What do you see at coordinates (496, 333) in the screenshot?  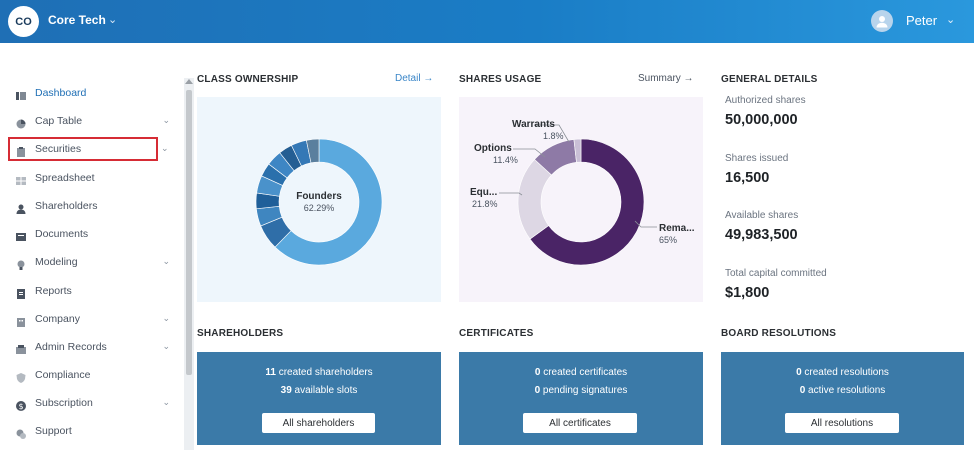 I see `certificates-title: CERTIFICATES` at bounding box center [496, 333].